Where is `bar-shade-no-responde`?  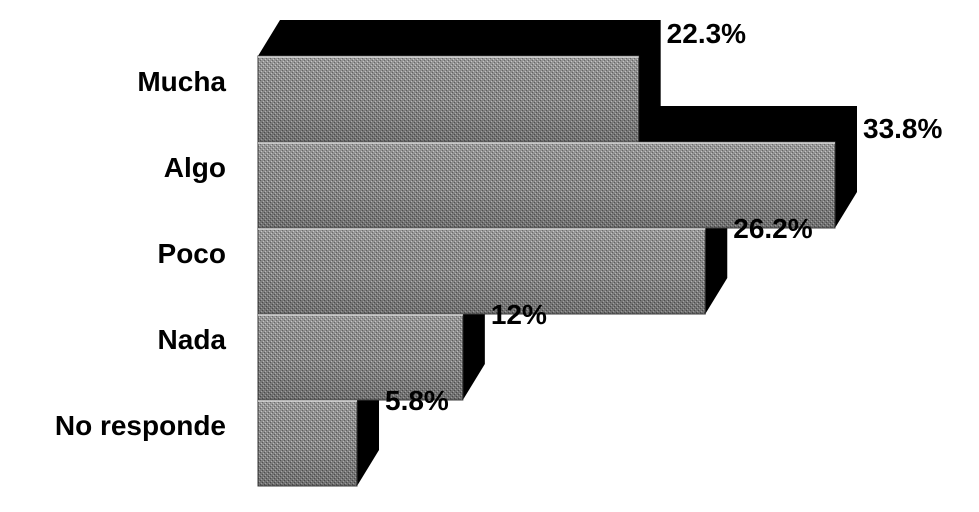
bar-shade-no-responde is located at coordinates (308, 443).